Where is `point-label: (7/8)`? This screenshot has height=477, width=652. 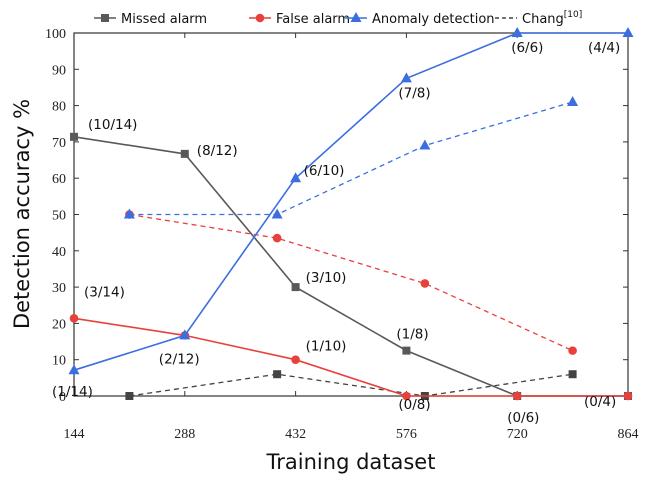
point-label: (7/8) is located at coordinates (414, 93).